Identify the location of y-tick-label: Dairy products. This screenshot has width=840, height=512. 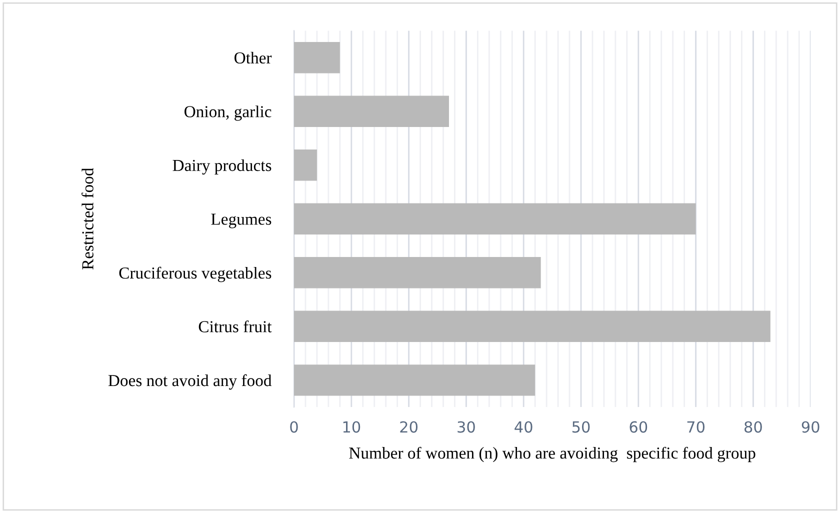
(222, 166).